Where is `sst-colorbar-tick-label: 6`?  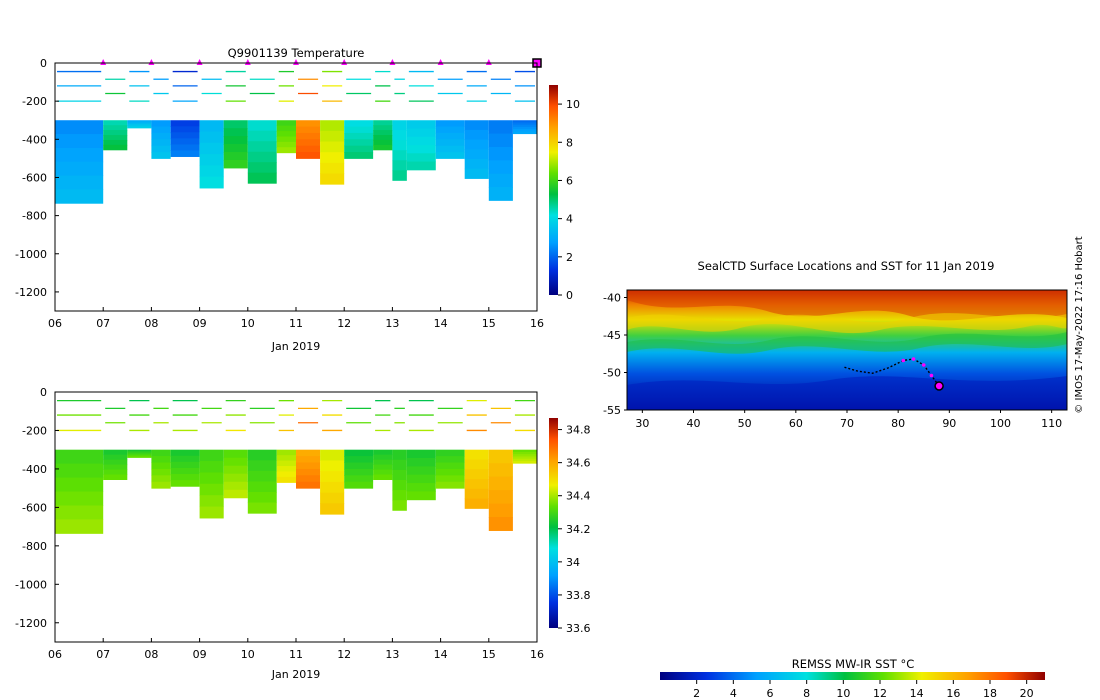 sst-colorbar-tick-label: 6 is located at coordinates (770, 693).